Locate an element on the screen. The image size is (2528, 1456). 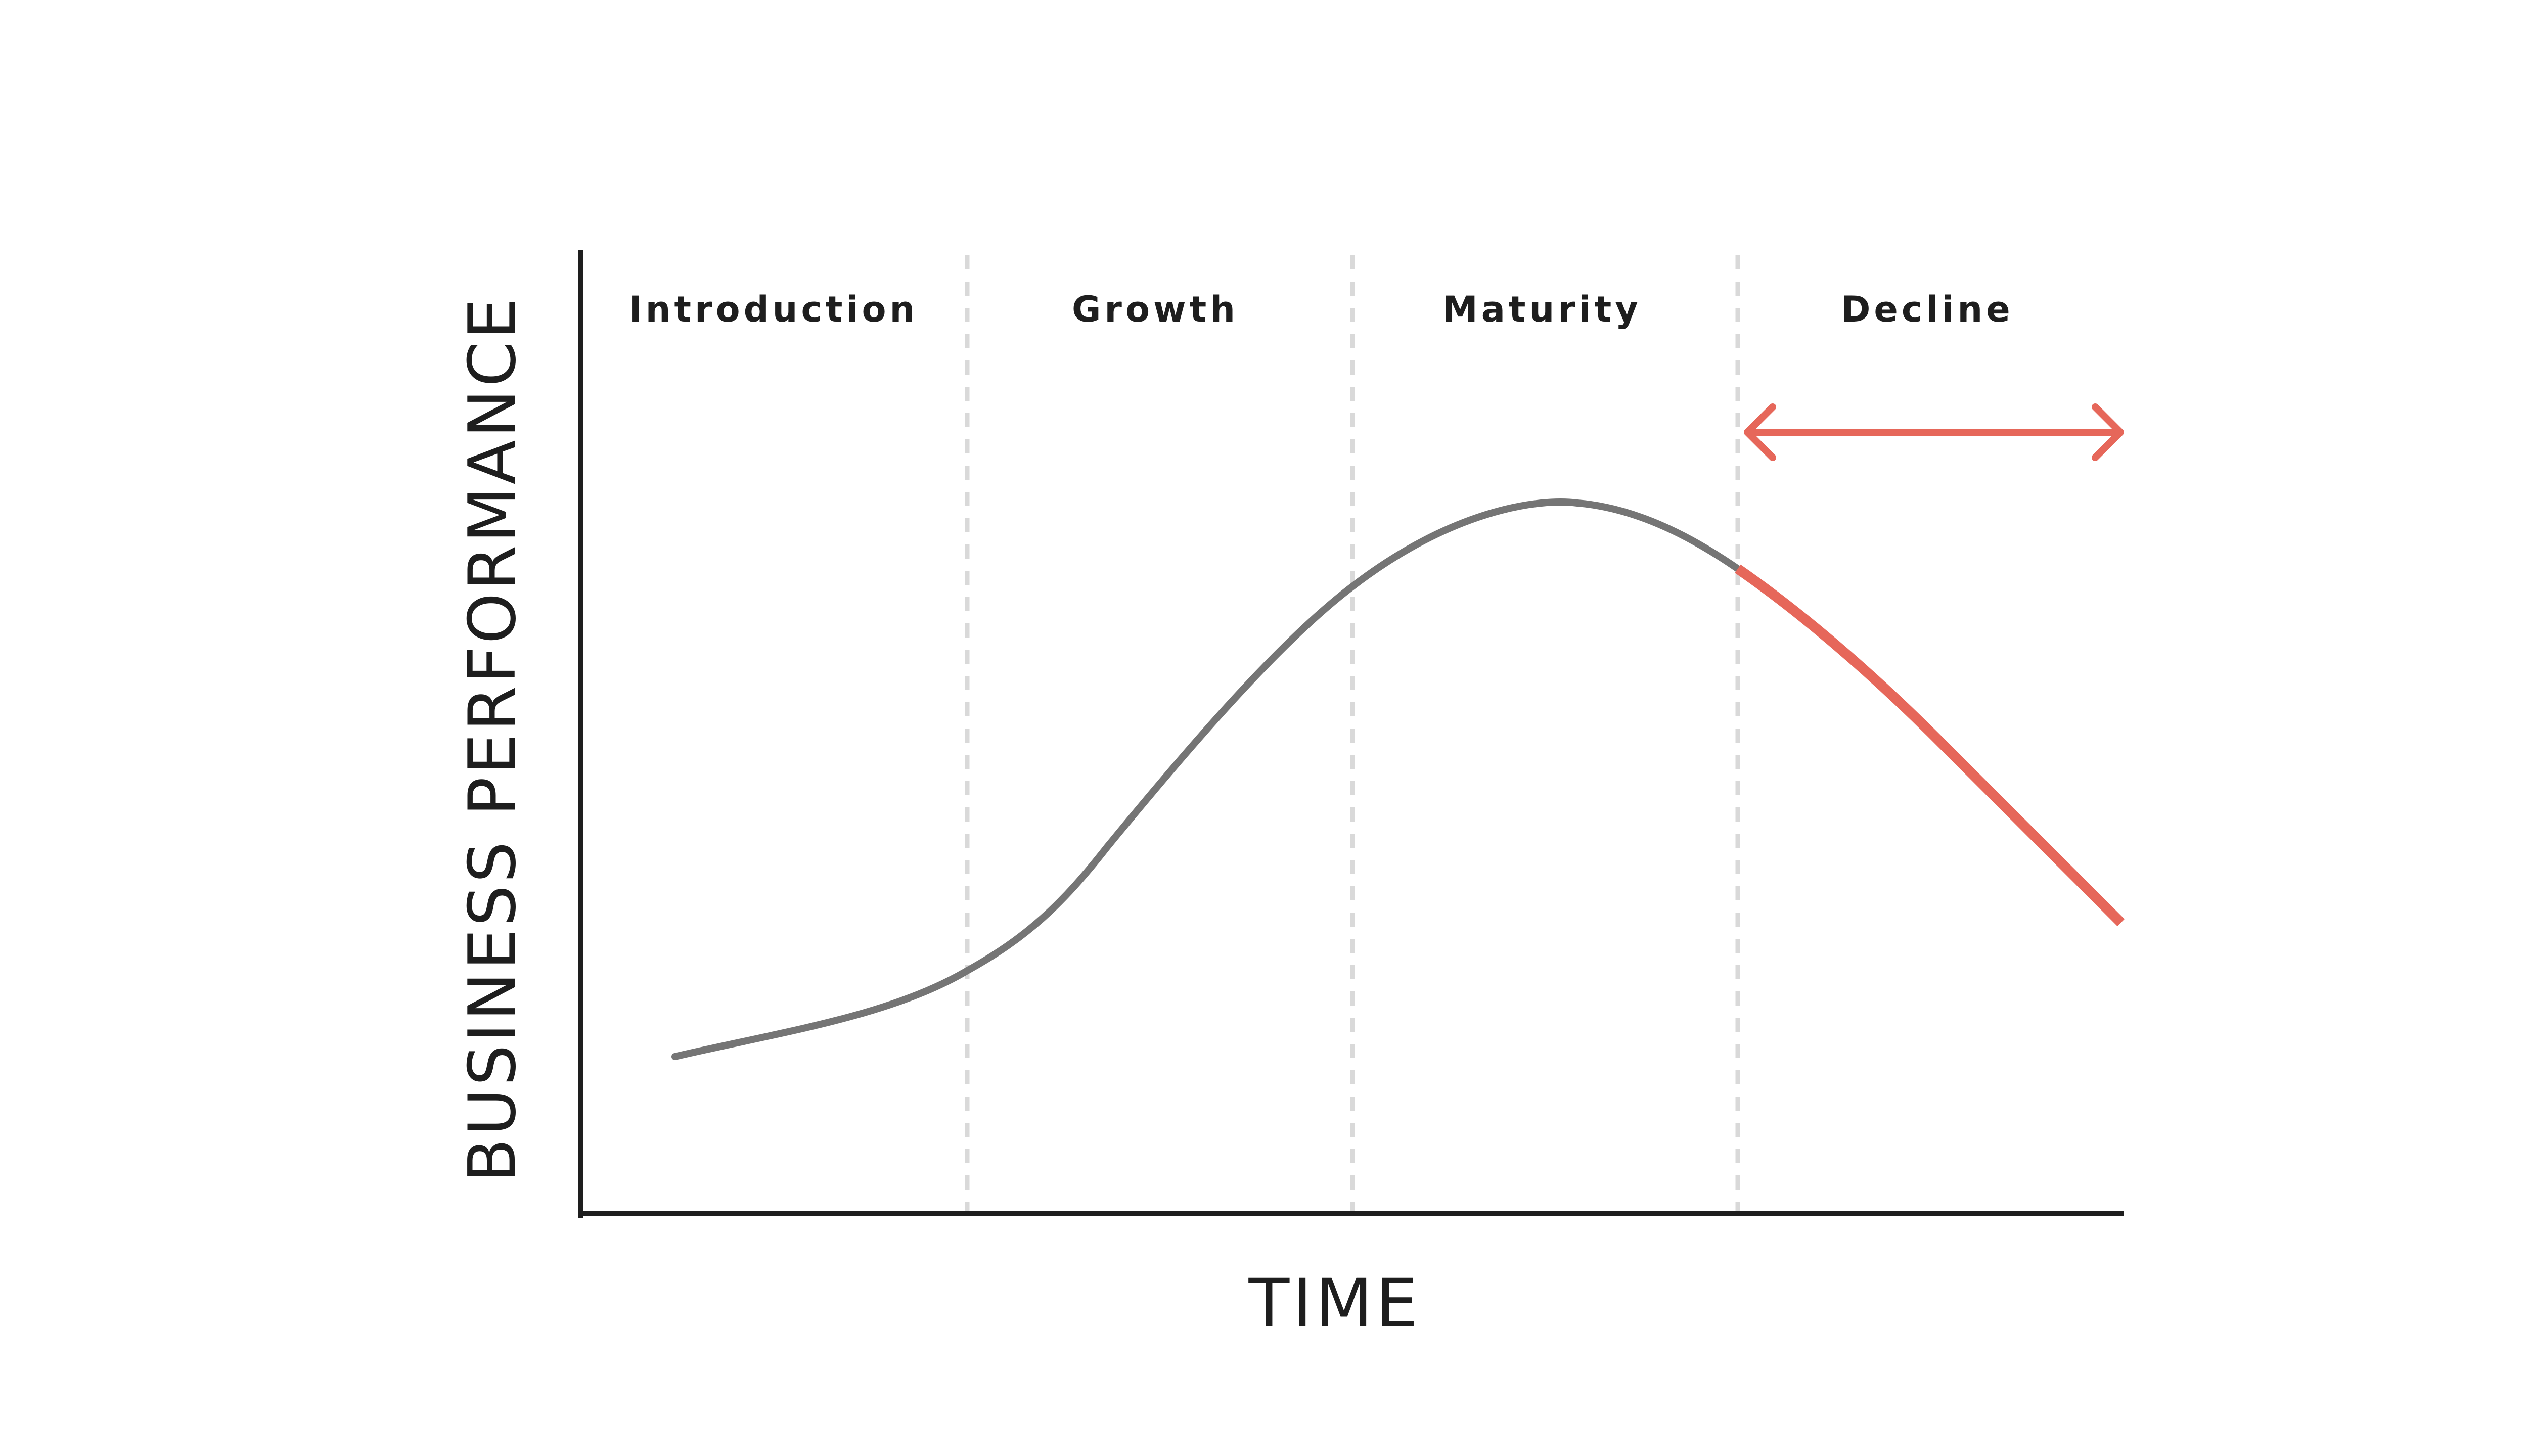
stage-labels: Introduction Growth Maturity Decline is located at coordinates (1321, 309).